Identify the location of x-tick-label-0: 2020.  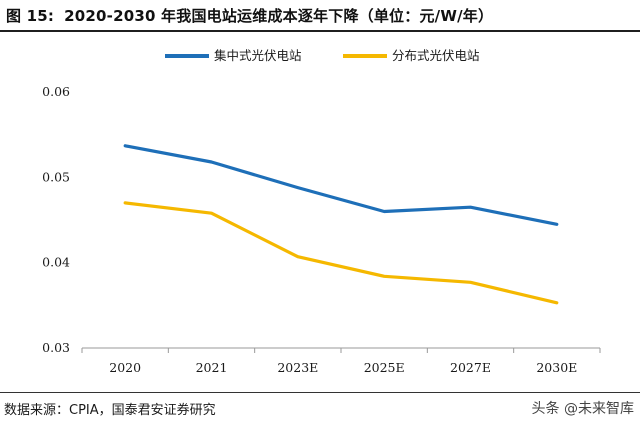
(125, 367).